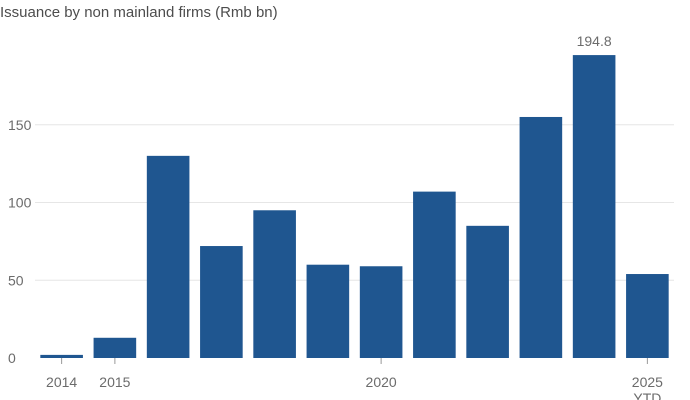  I want to click on bar-2023, so click(541, 237).